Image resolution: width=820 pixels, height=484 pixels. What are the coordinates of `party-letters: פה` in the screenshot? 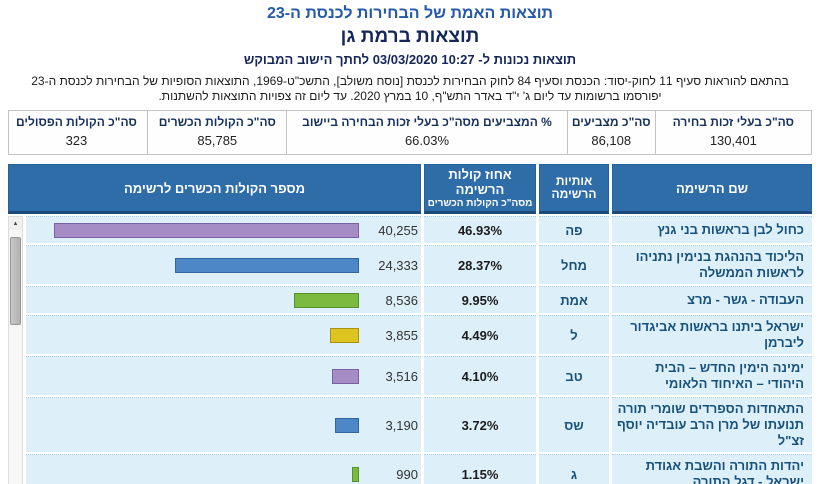 It's located at (574, 230).